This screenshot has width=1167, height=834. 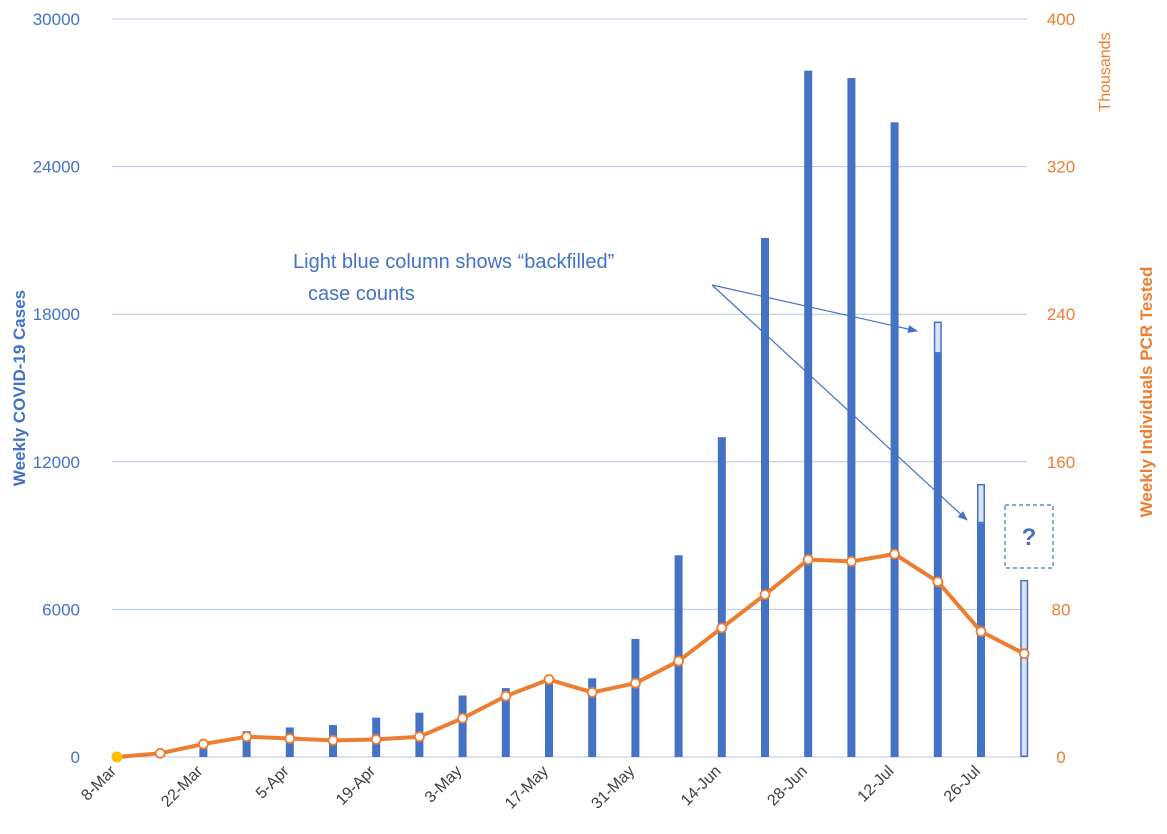 I want to click on annotation-arrows, so click(x=839, y=402).